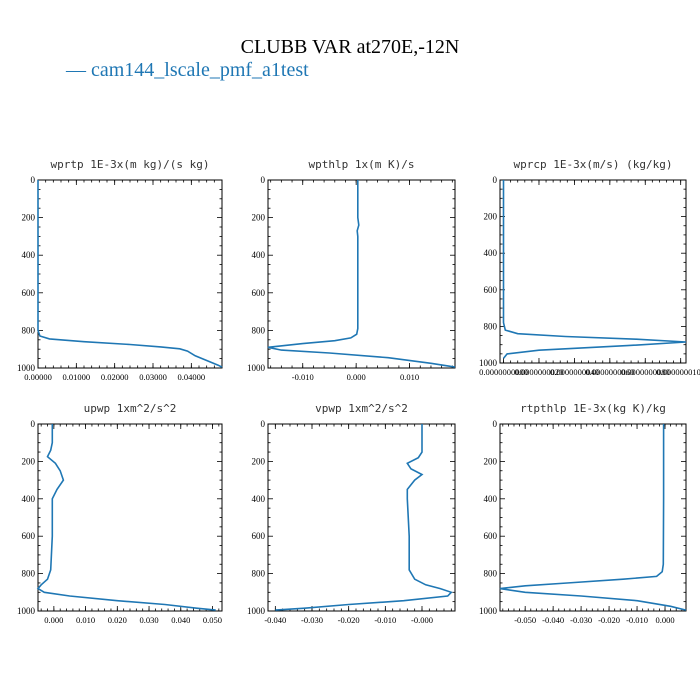 The image size is (700, 700). What do you see at coordinates (362, 164) in the screenshot?
I see `subplot-title: wpthlp 1x(m K)/s` at bounding box center [362, 164].